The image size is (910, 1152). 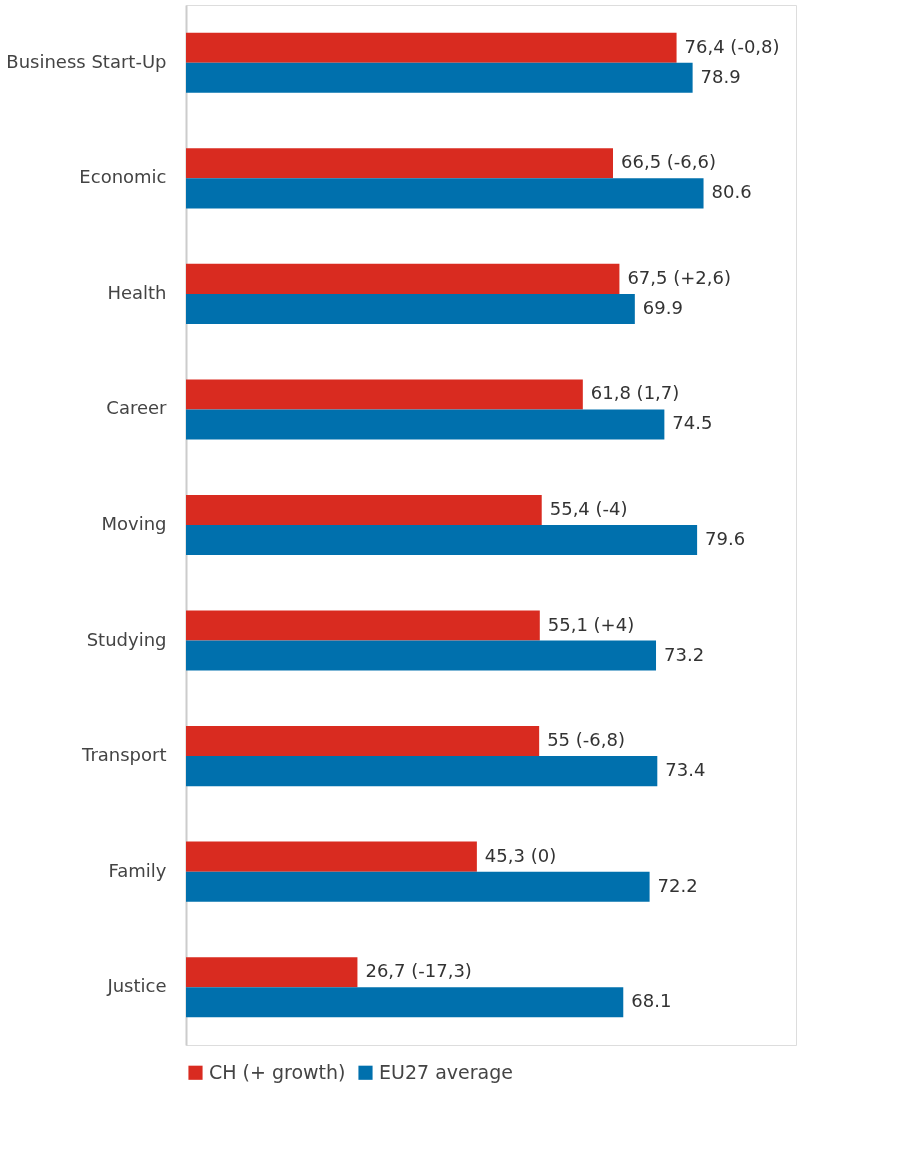 What do you see at coordinates (684, 654) in the screenshot?
I see `data-label: 73.2` at bounding box center [684, 654].